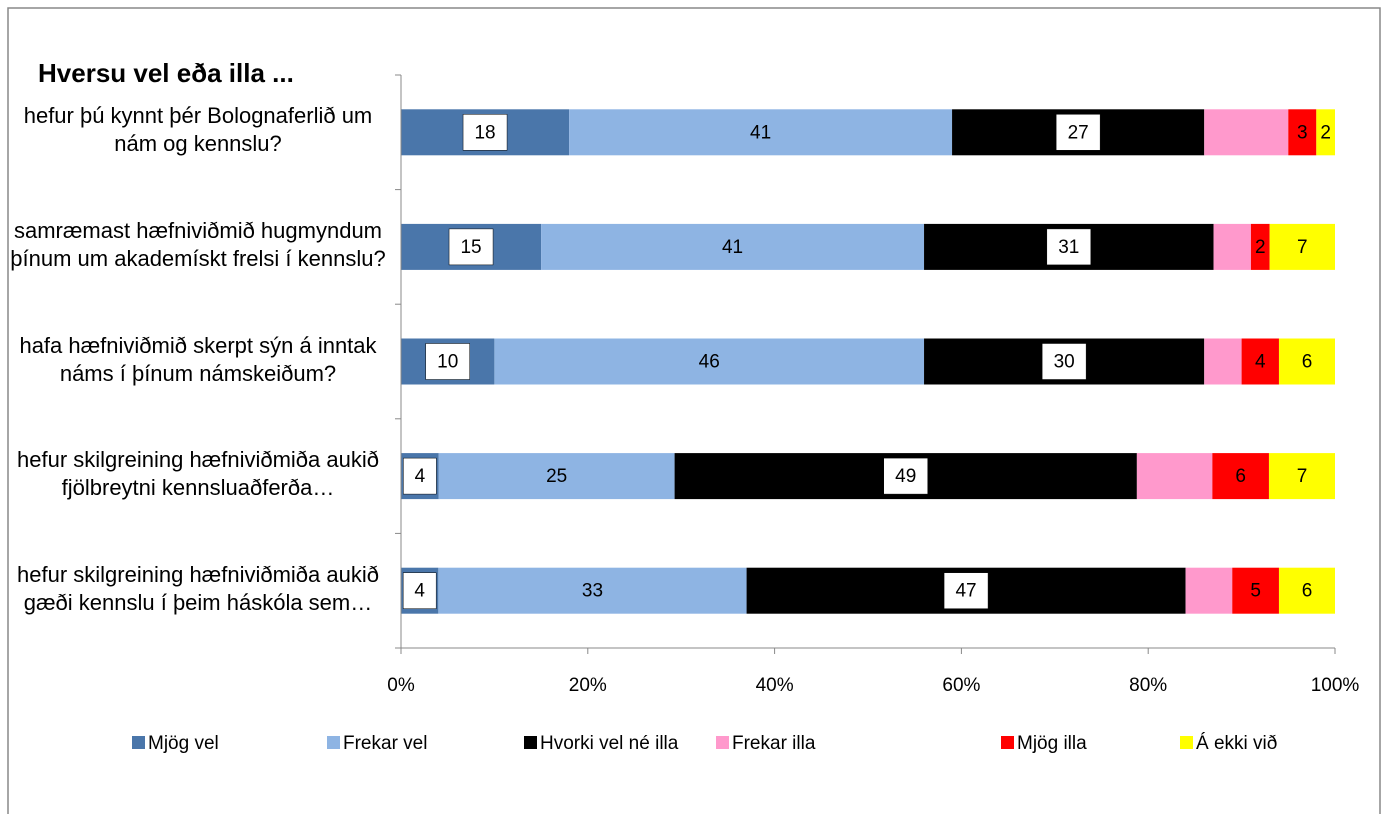 The image size is (1382, 814). What do you see at coordinates (588, 685) in the screenshot?
I see `x-tick-label: 20%` at bounding box center [588, 685].